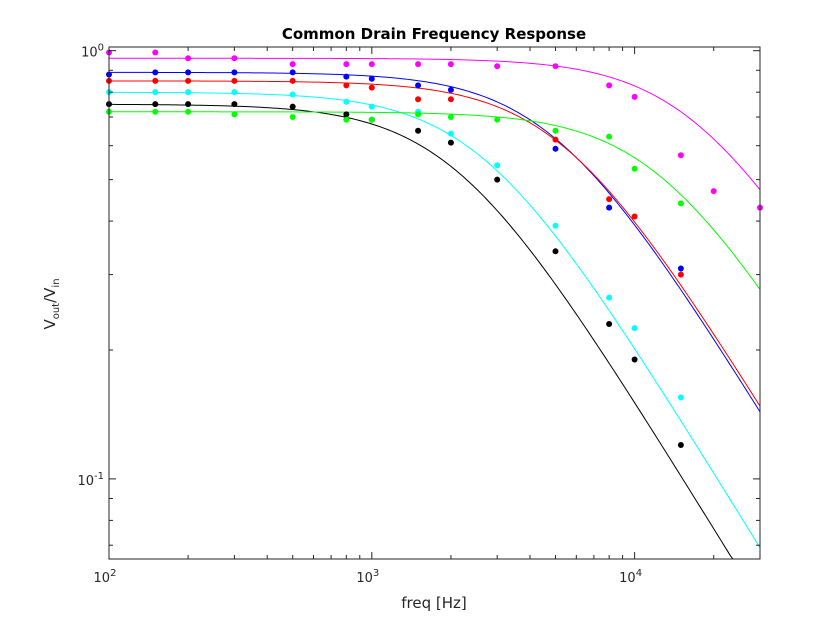  I want to click on x-tick-label: 10³, so click(367, 577).